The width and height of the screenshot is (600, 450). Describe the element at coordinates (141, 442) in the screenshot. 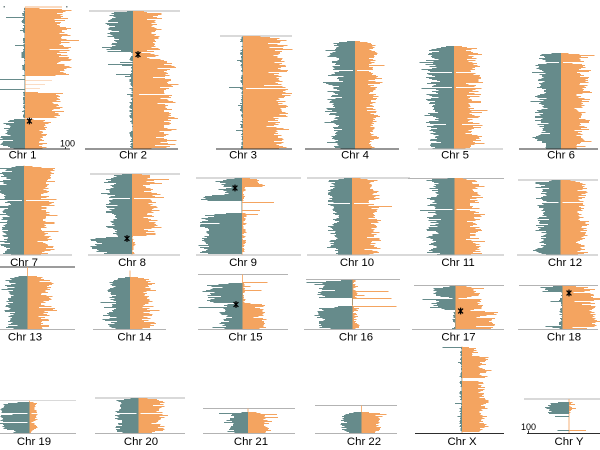

I see `svg-text: Chr 20` at that location.